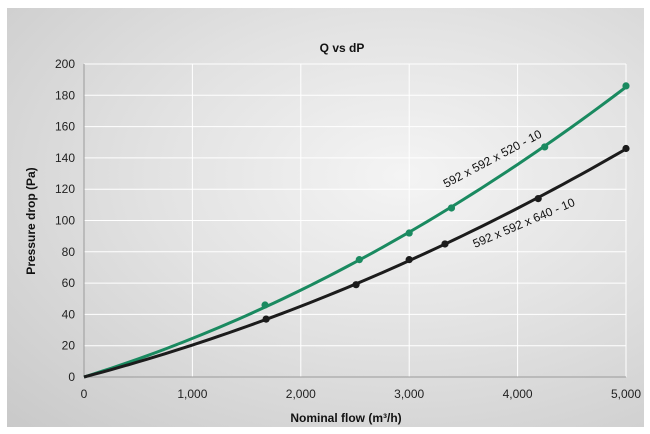 The height and width of the screenshot is (434, 650). What do you see at coordinates (342, 48) in the screenshot?
I see `chart-title: Q vs dP` at bounding box center [342, 48].